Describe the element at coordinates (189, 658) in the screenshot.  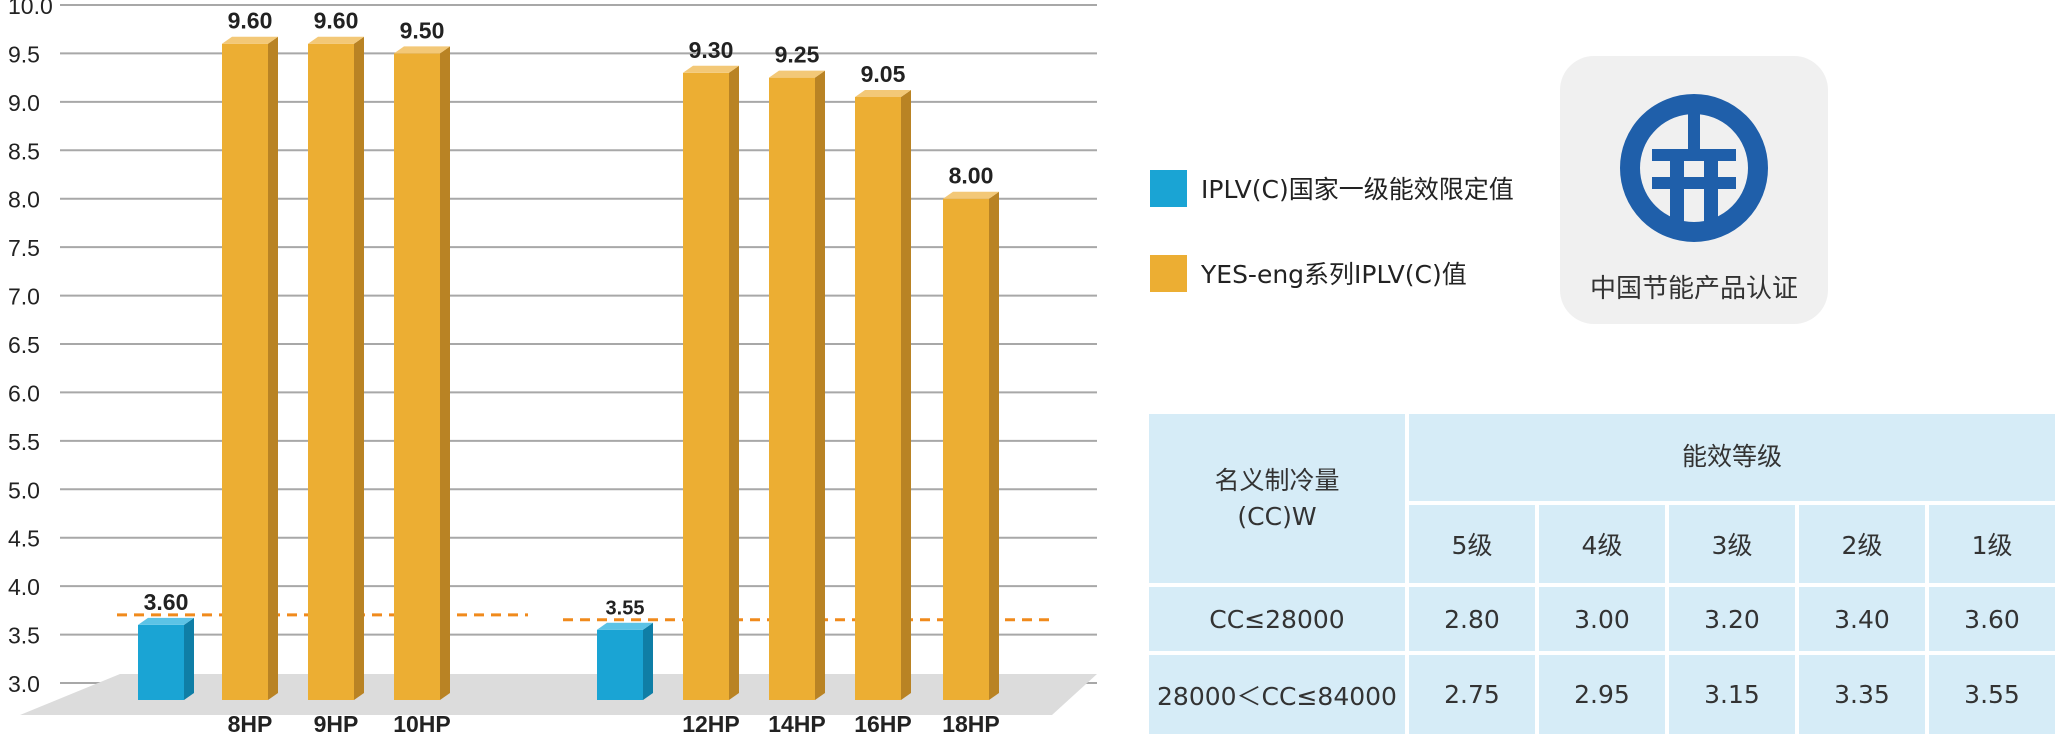
I see `bar-baseline-side` at that location.